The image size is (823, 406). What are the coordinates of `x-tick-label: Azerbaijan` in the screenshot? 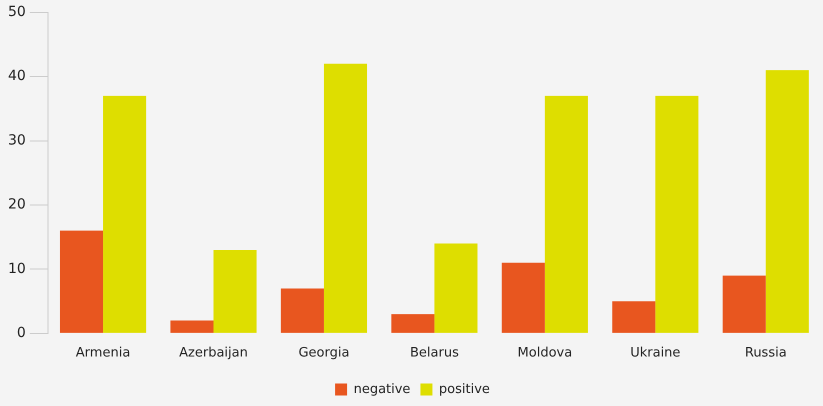 It's located at (213, 353).